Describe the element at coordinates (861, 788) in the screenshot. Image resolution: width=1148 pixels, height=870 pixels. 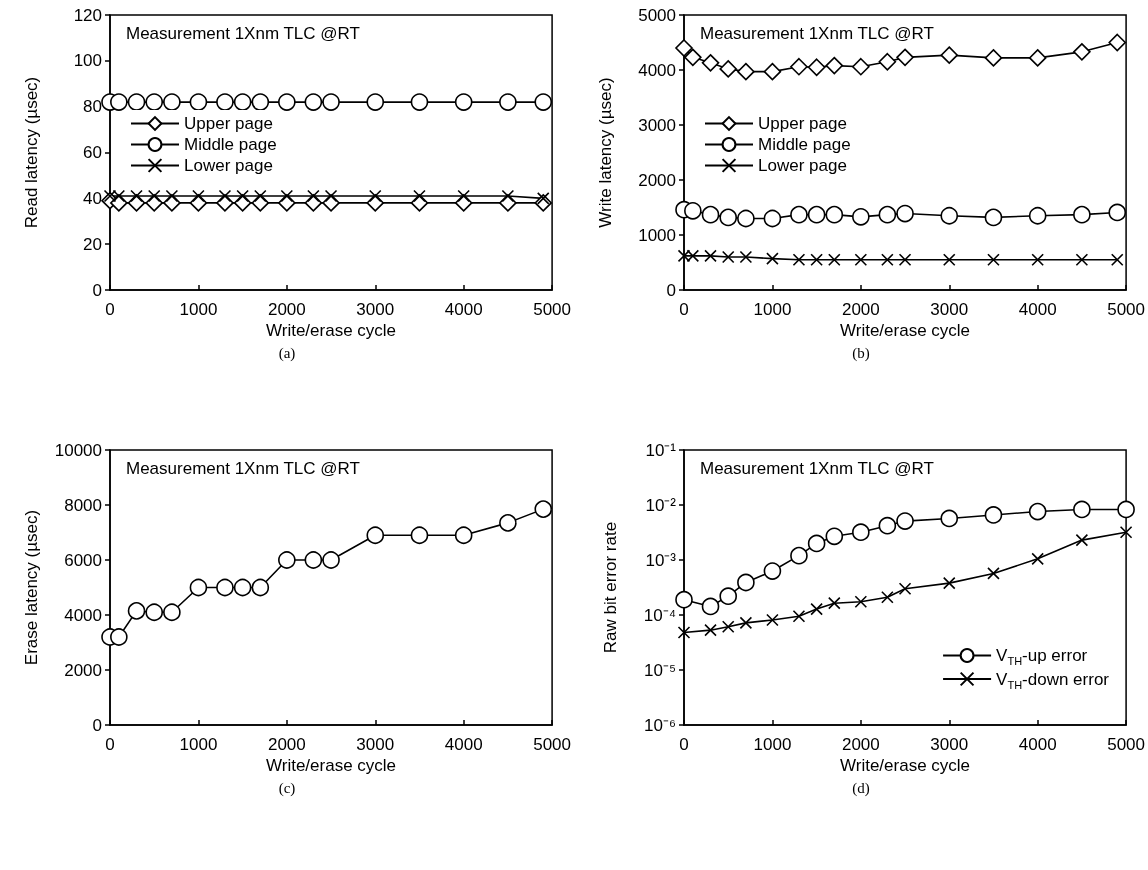
I see `text: (d)` at that location.